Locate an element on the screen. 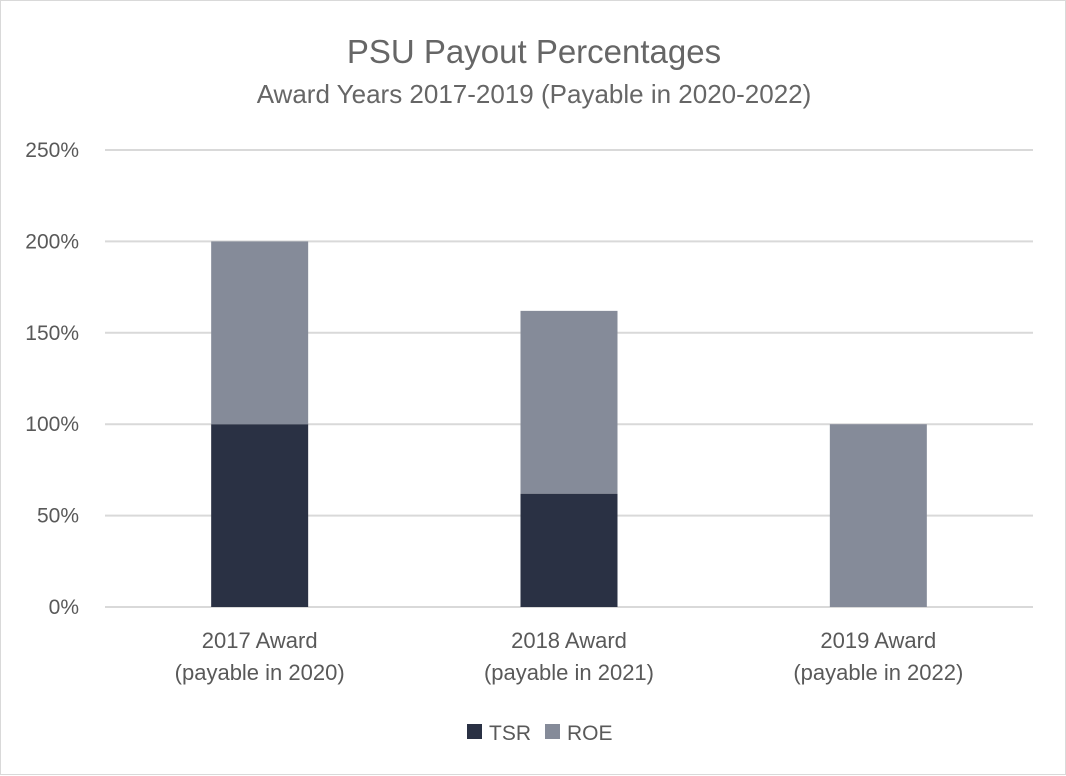 This screenshot has width=1066, height=776. x-category-label: 2018 Award is located at coordinates (569, 640).